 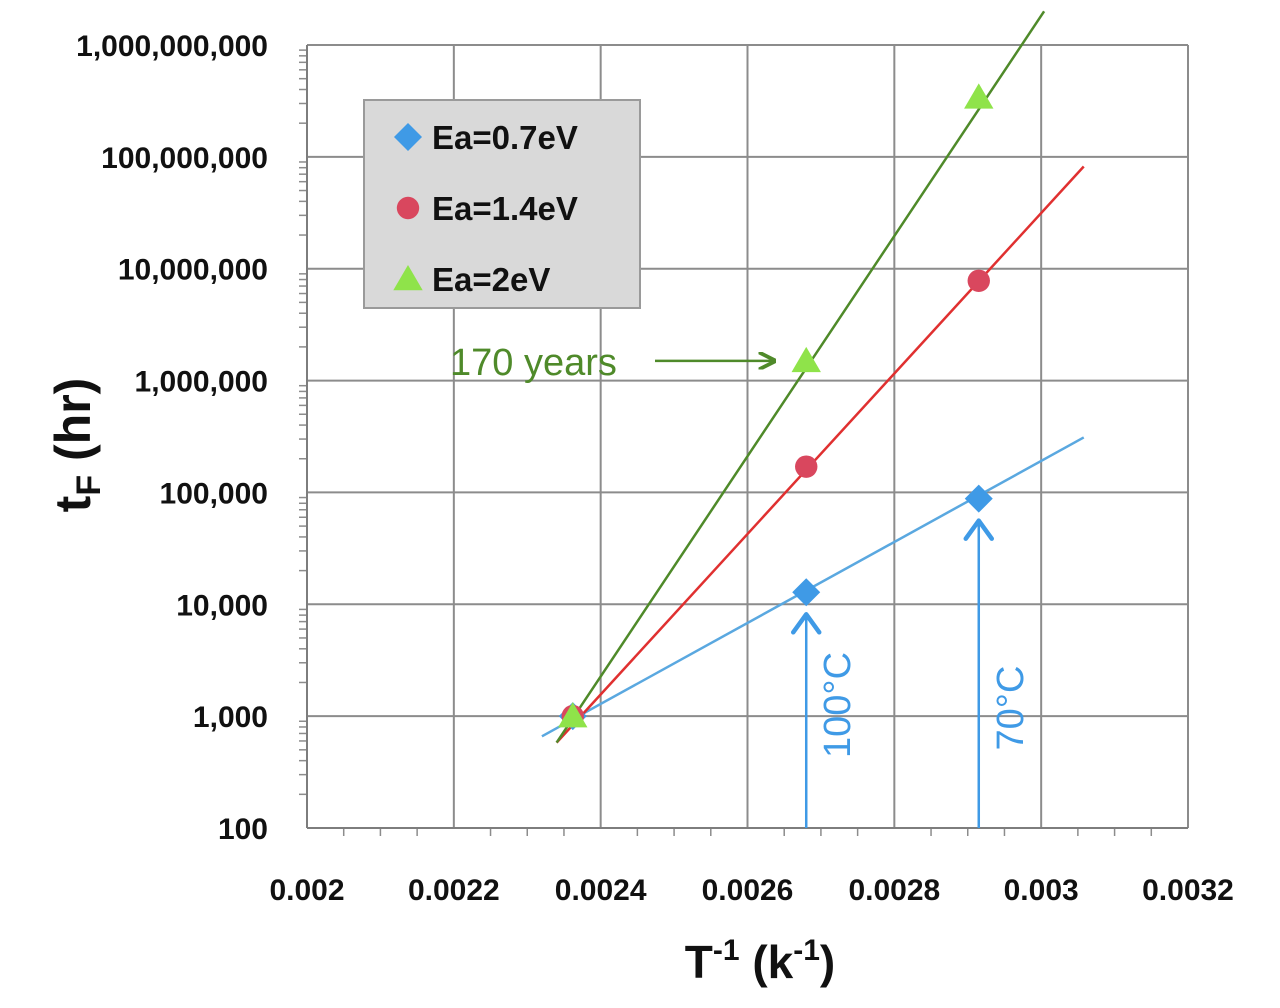 I want to click on legend: Ea=0.7eV Ea=1.4eV Ea=2eV, so click(x=502, y=204).